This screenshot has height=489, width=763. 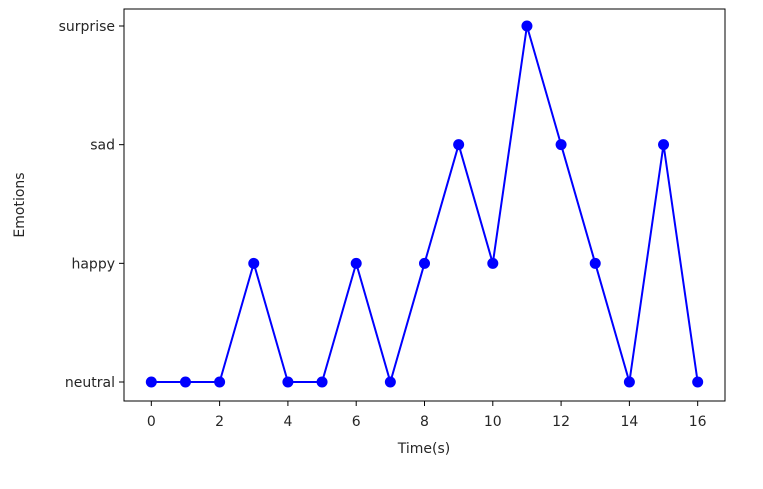 What do you see at coordinates (629, 422) in the screenshot?
I see `x-tick-label: 14` at bounding box center [629, 422].